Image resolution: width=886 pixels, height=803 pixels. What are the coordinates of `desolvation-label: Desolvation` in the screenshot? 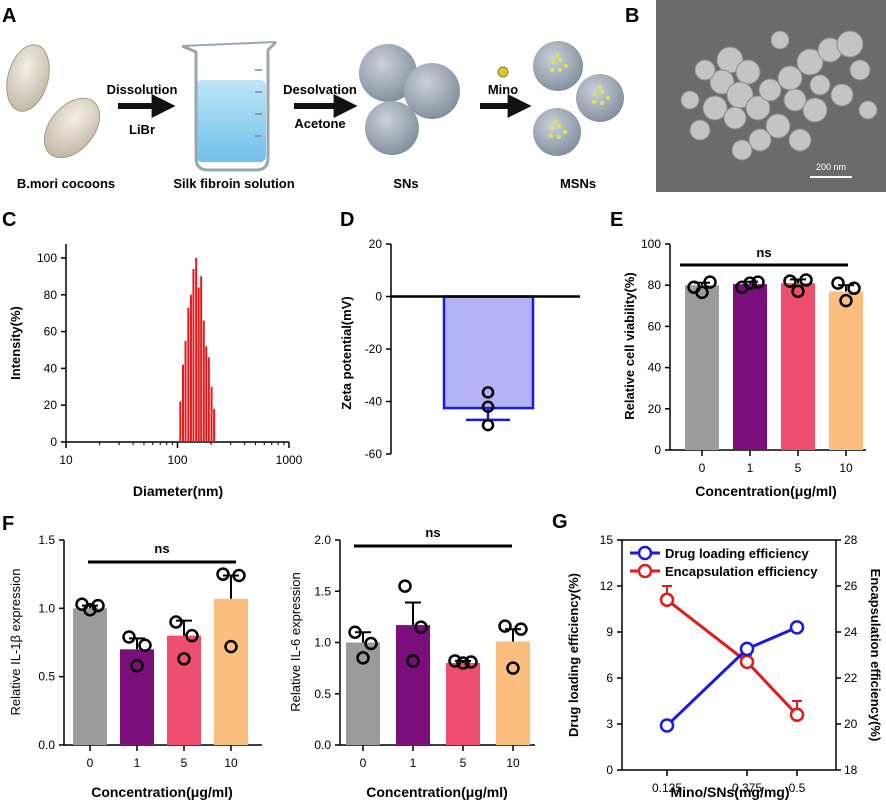 It's located at (320, 89).